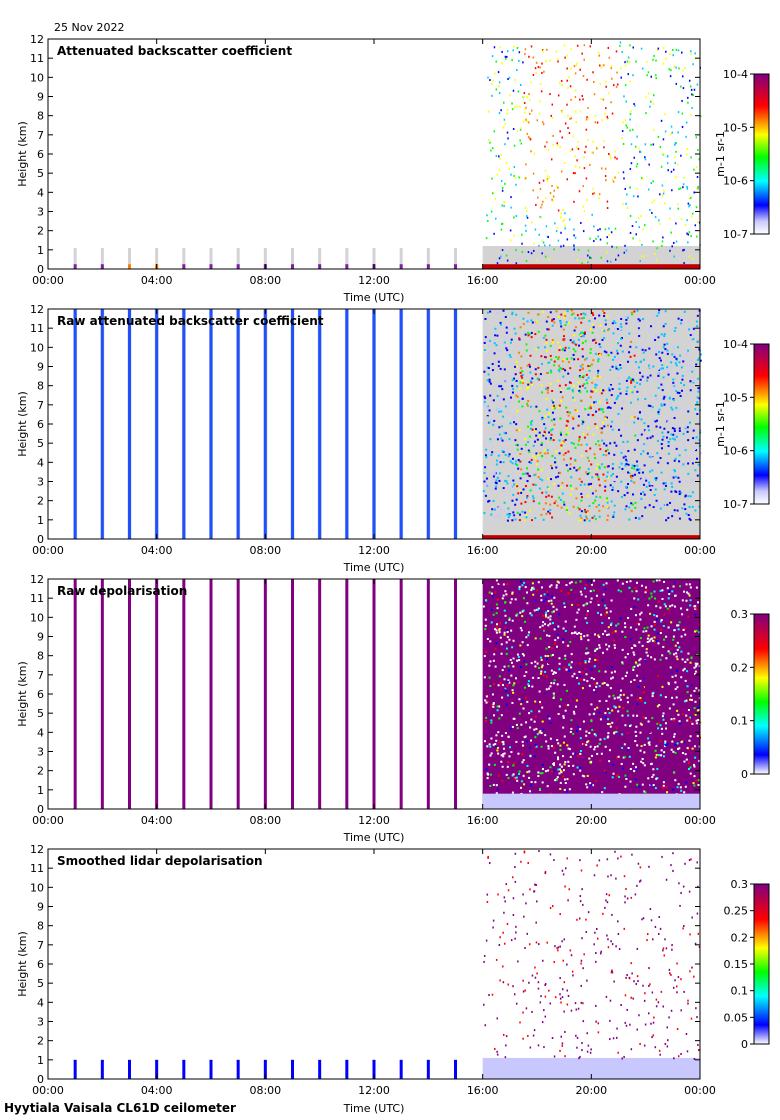 Image resolution: width=780 pixels, height=1120 pixels. Describe the element at coordinates (265, 1090) in the screenshot. I see `x-tick-label: 08:00` at that location.